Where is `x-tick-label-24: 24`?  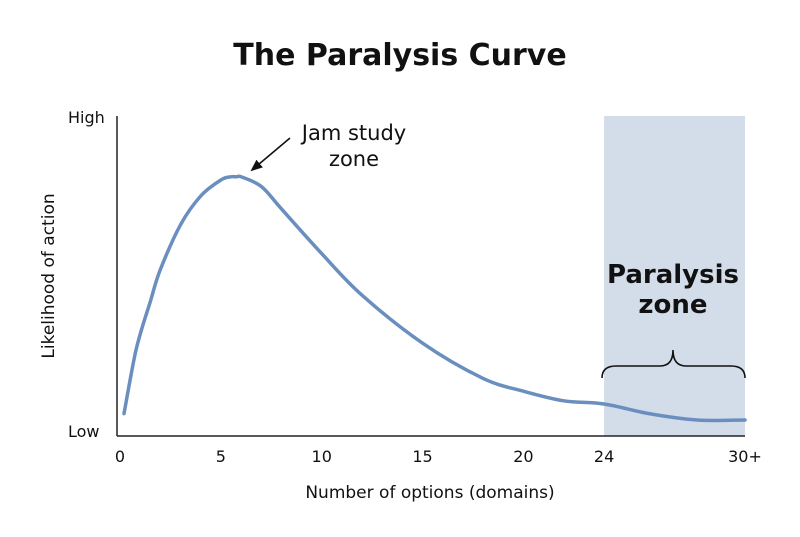 x-tick-label-24: 24 is located at coordinates (604, 456).